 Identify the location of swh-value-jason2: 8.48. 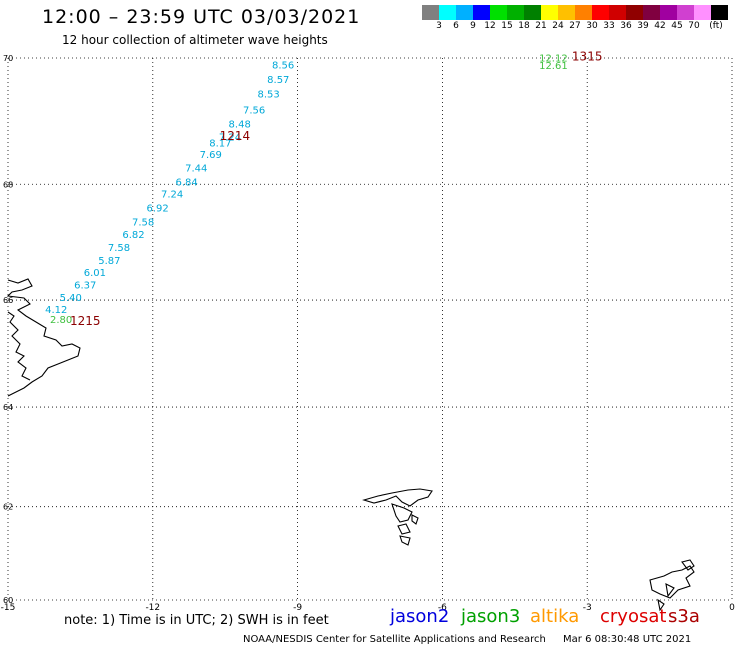
(240, 125).